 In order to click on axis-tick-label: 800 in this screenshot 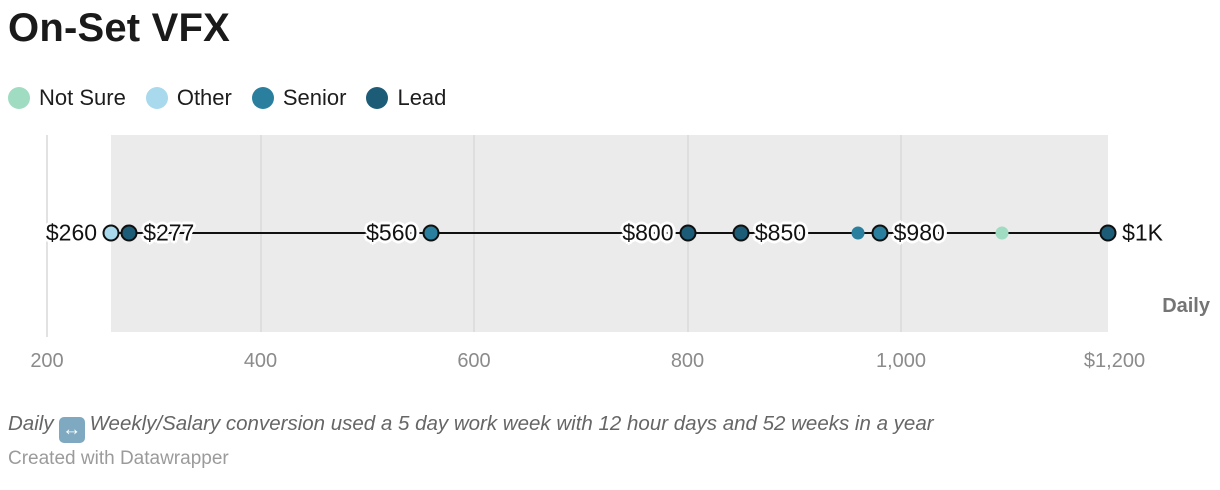, I will do `click(687, 361)`.